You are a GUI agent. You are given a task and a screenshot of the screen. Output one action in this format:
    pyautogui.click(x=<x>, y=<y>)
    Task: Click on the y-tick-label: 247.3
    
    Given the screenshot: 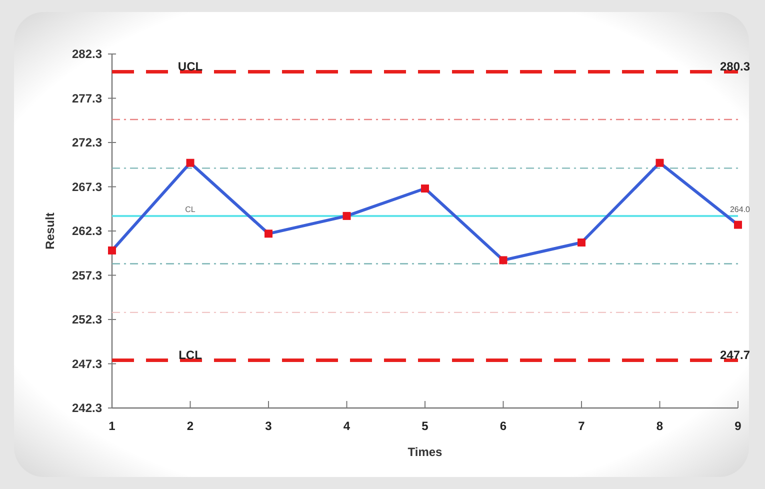 What is the action you would take?
    pyautogui.click(x=87, y=363)
    